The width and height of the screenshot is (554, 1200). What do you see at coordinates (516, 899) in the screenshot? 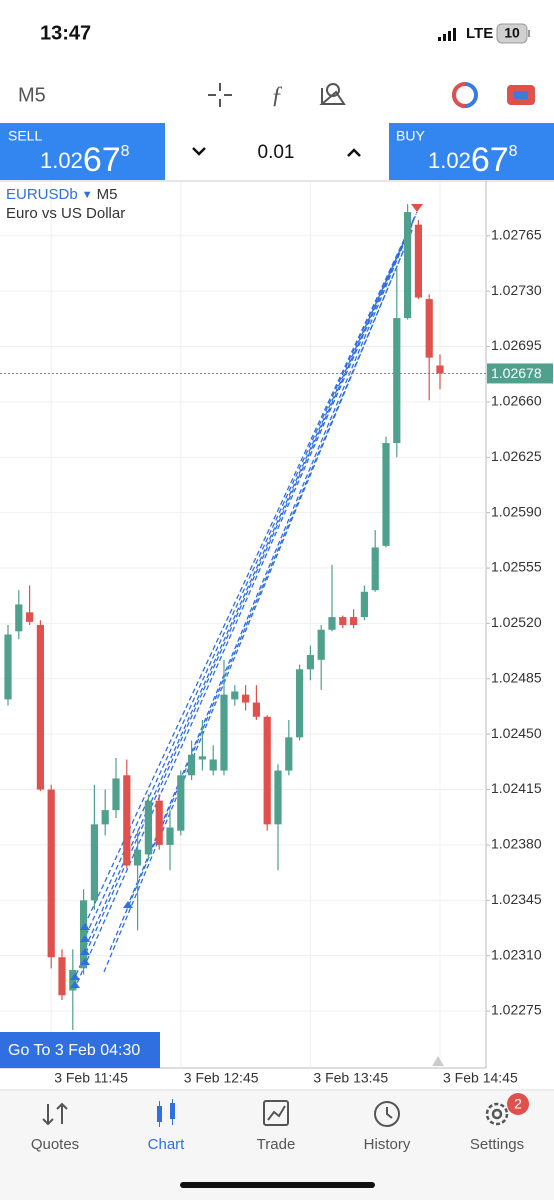
I see `y-tick-label: 1.02345` at bounding box center [516, 899].